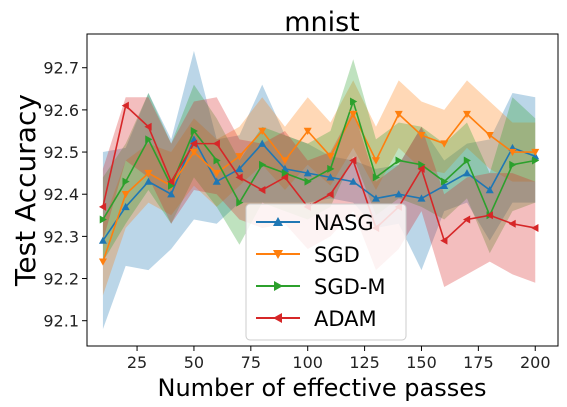 The image size is (567, 407). I want to click on legend: NASG SGD SGD-M ADAM, so click(326, 272).